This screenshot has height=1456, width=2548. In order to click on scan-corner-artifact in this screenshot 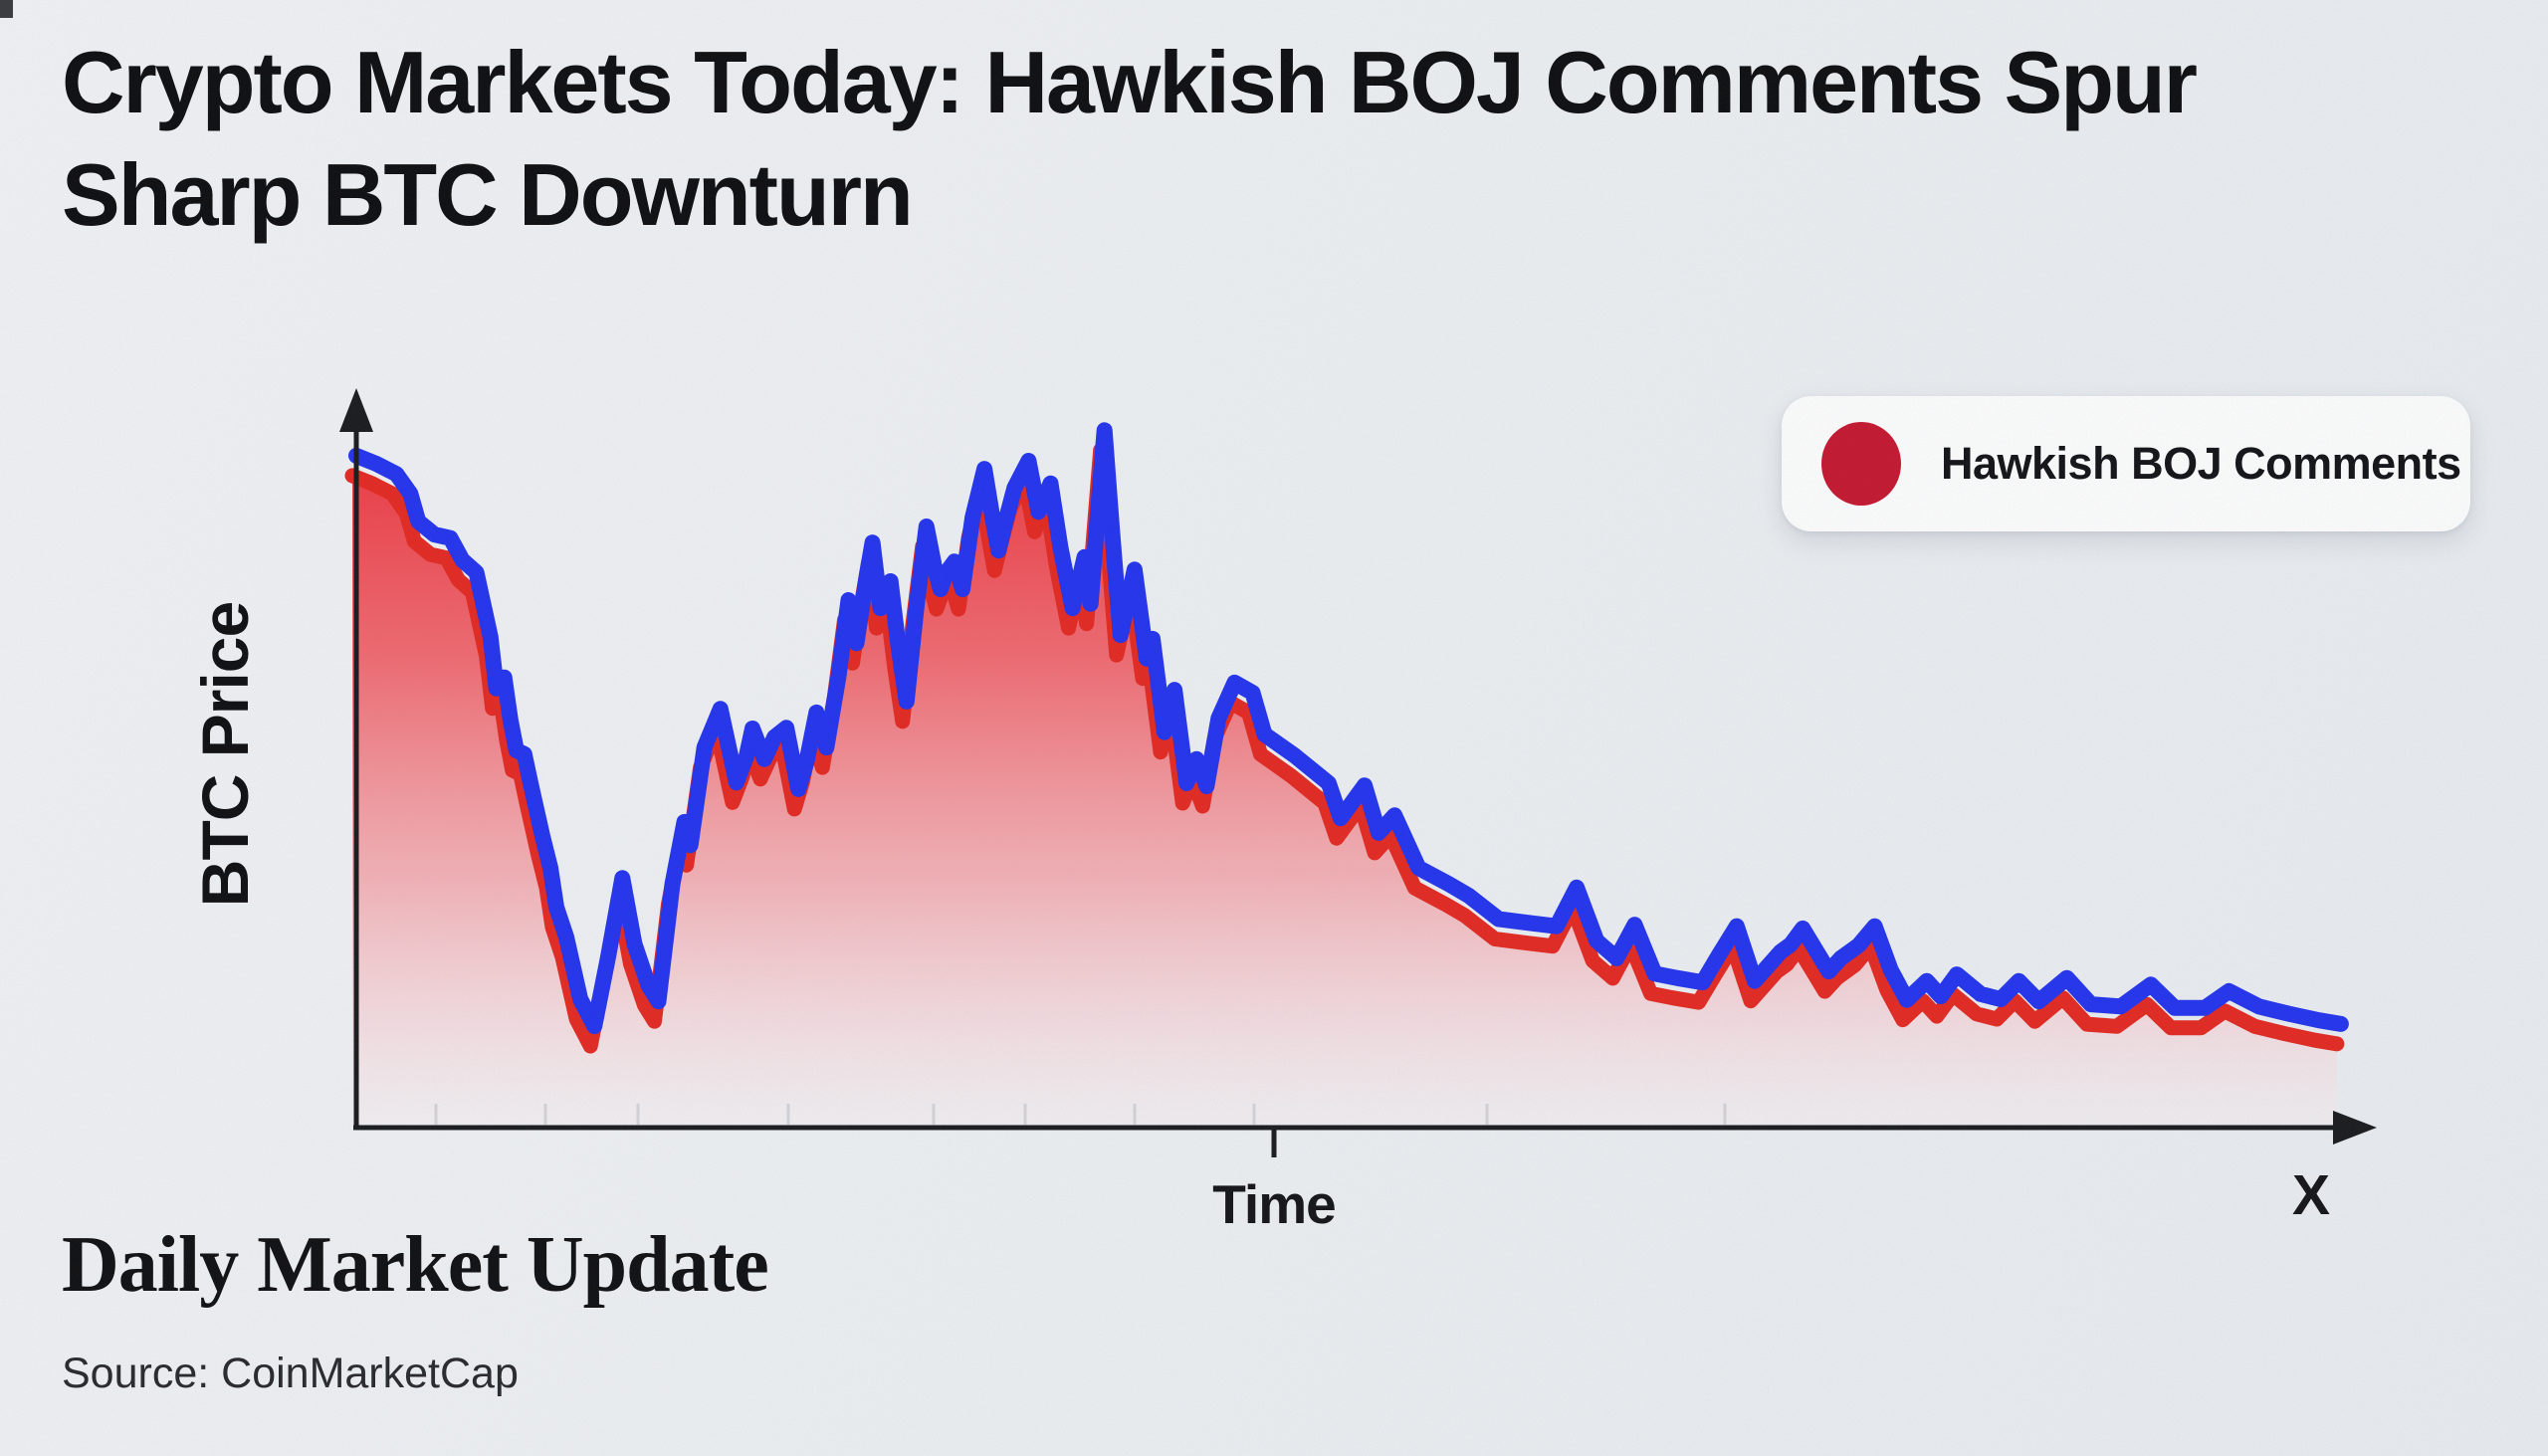, I will do `click(6, 9)`.